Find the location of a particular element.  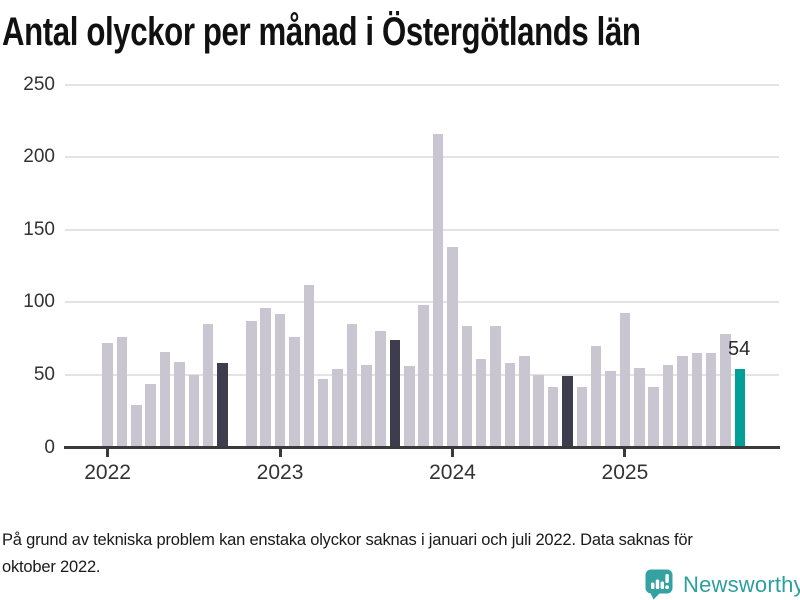

last-value-label: 54 is located at coordinates (739, 349).